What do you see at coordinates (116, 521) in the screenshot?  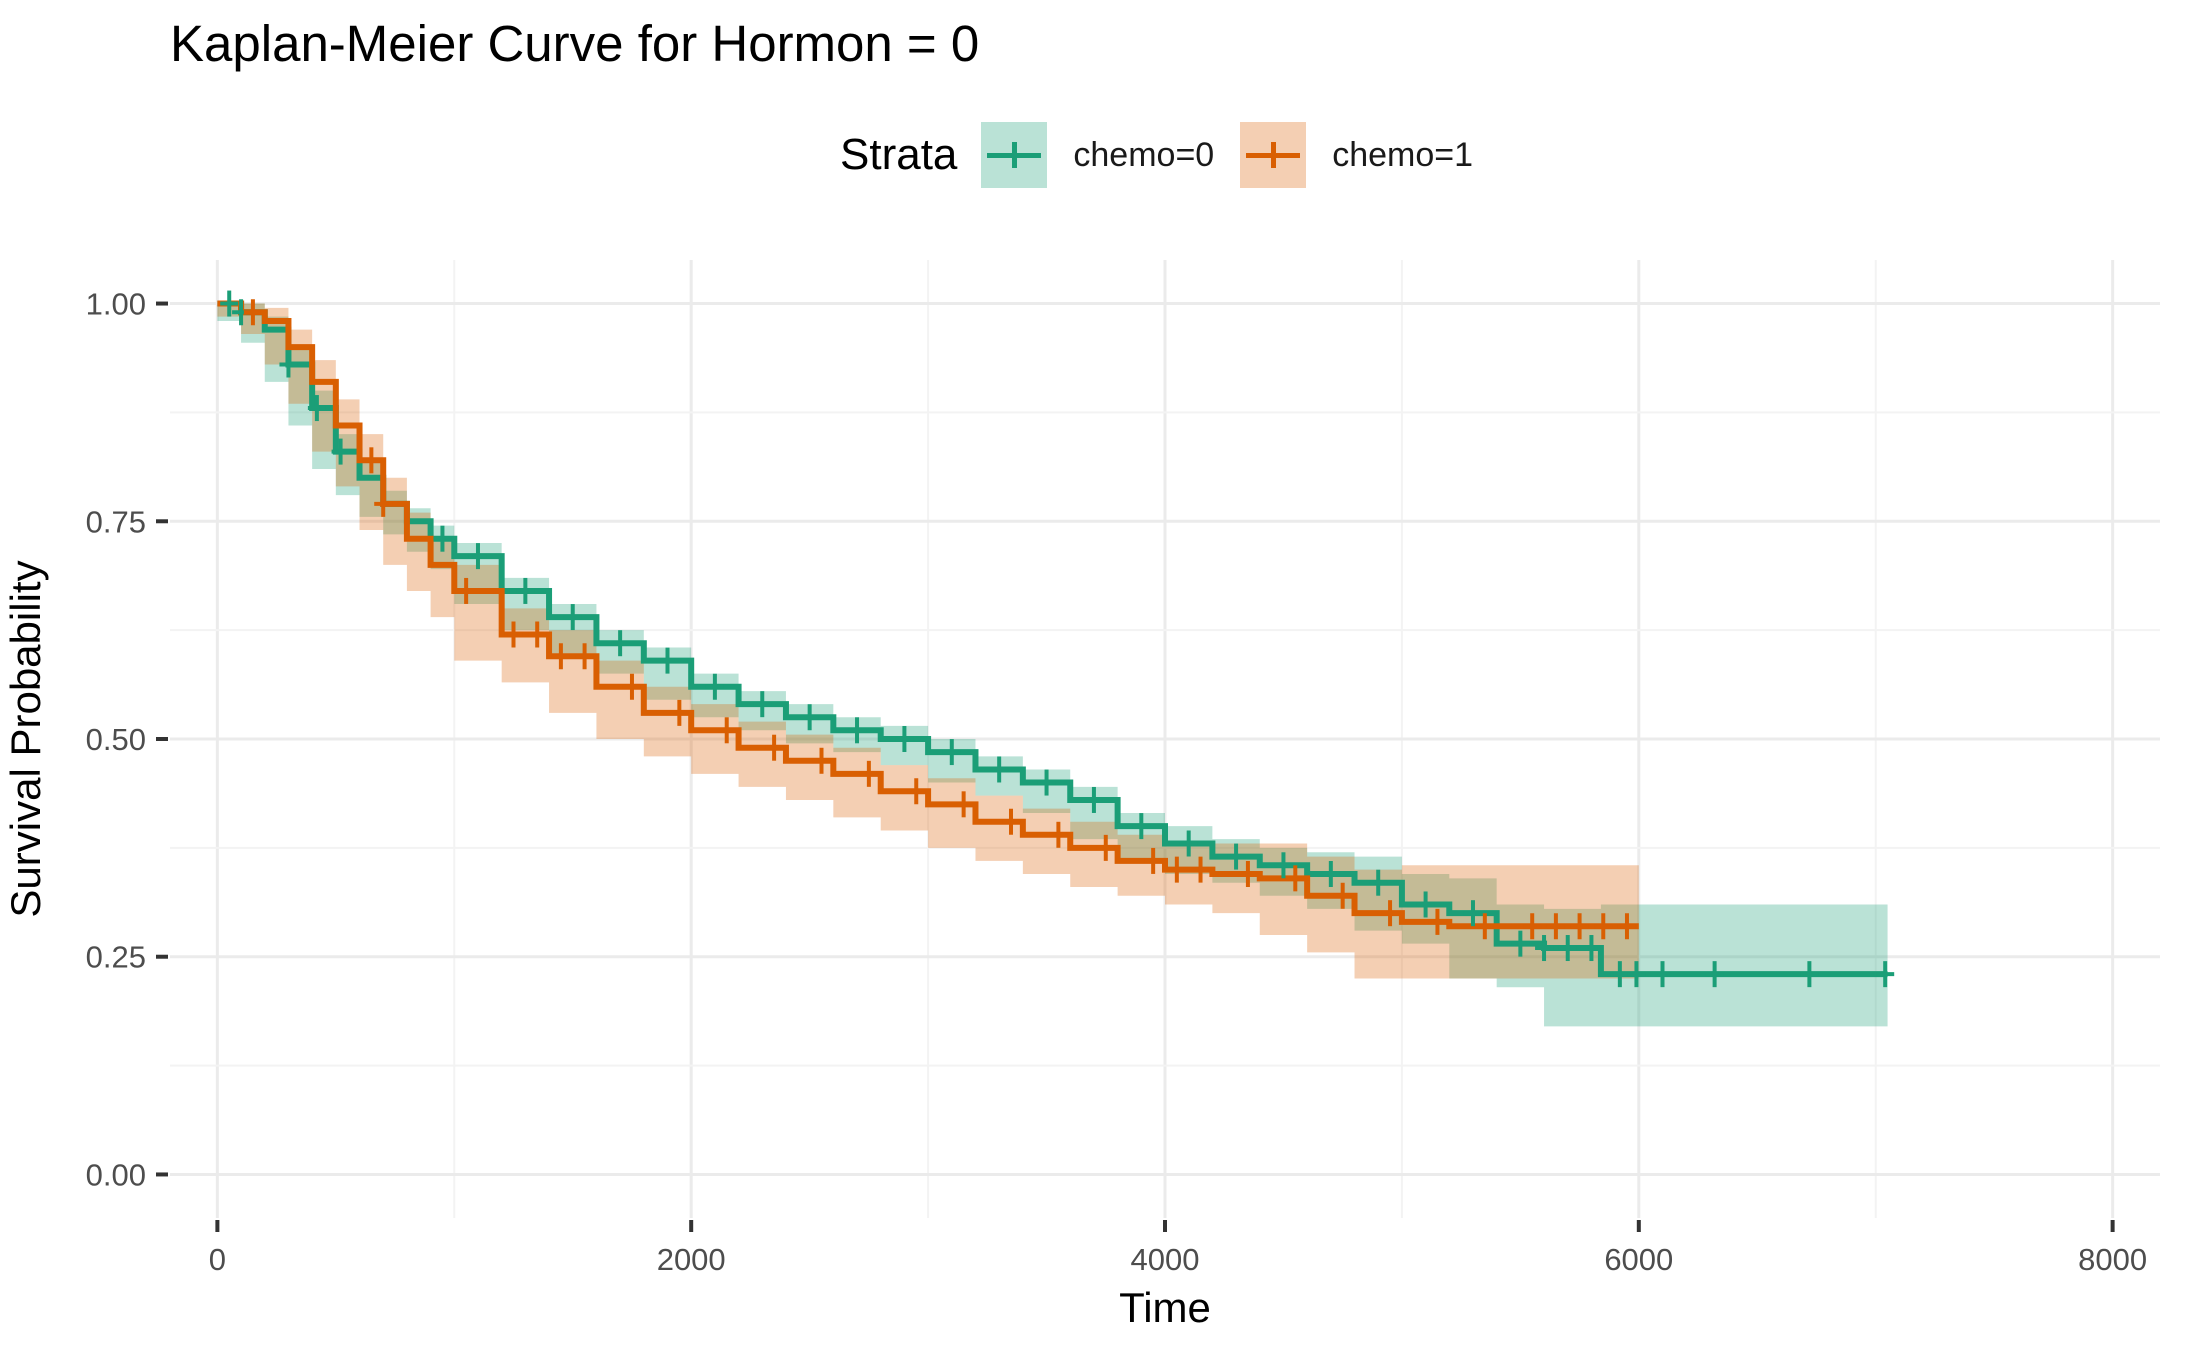 I see `y-tick-label: 0.75` at bounding box center [116, 521].